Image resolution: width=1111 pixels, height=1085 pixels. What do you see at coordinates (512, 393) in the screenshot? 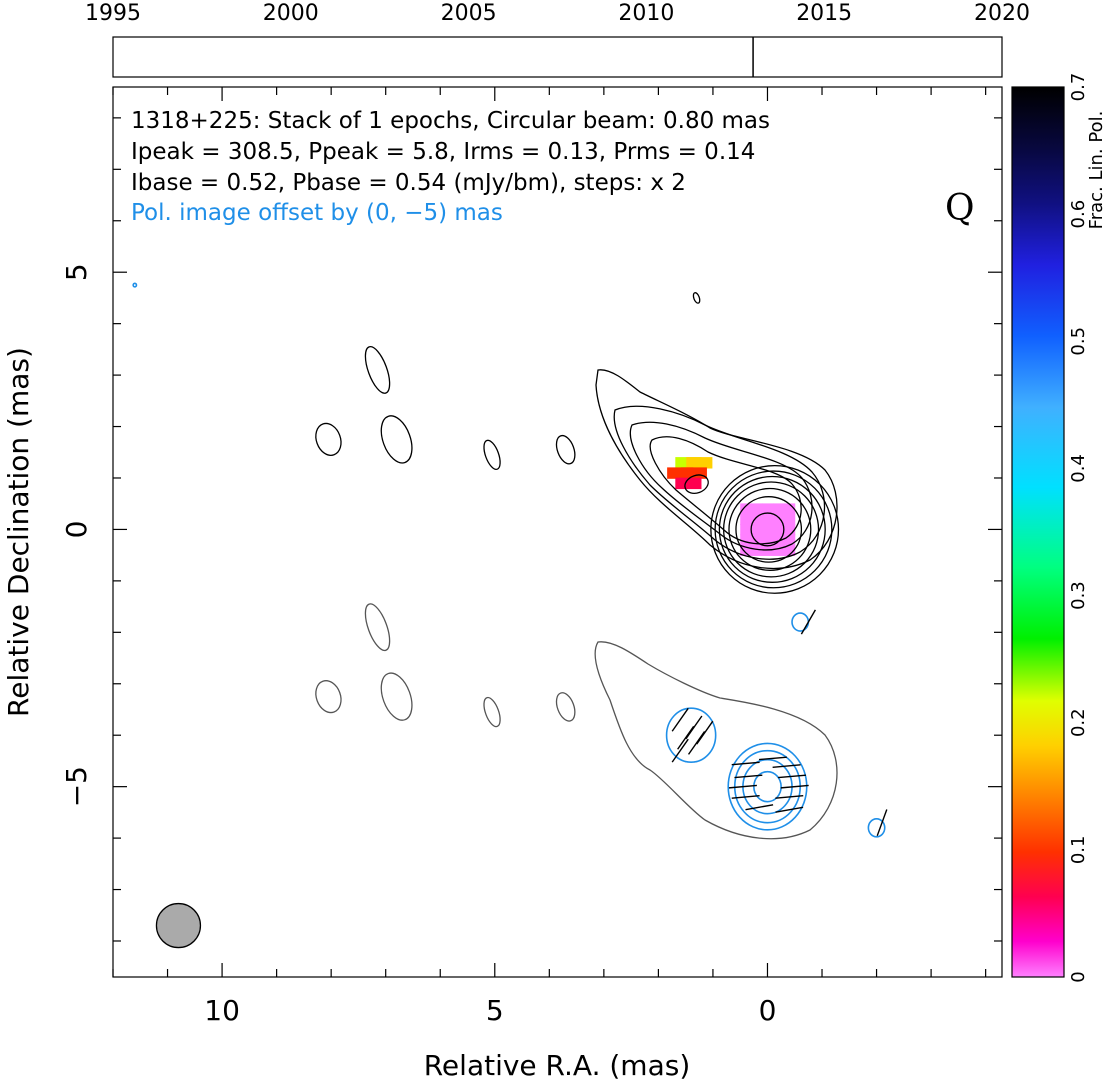
I see `isolated-stokes-i-contours` at bounding box center [512, 393].